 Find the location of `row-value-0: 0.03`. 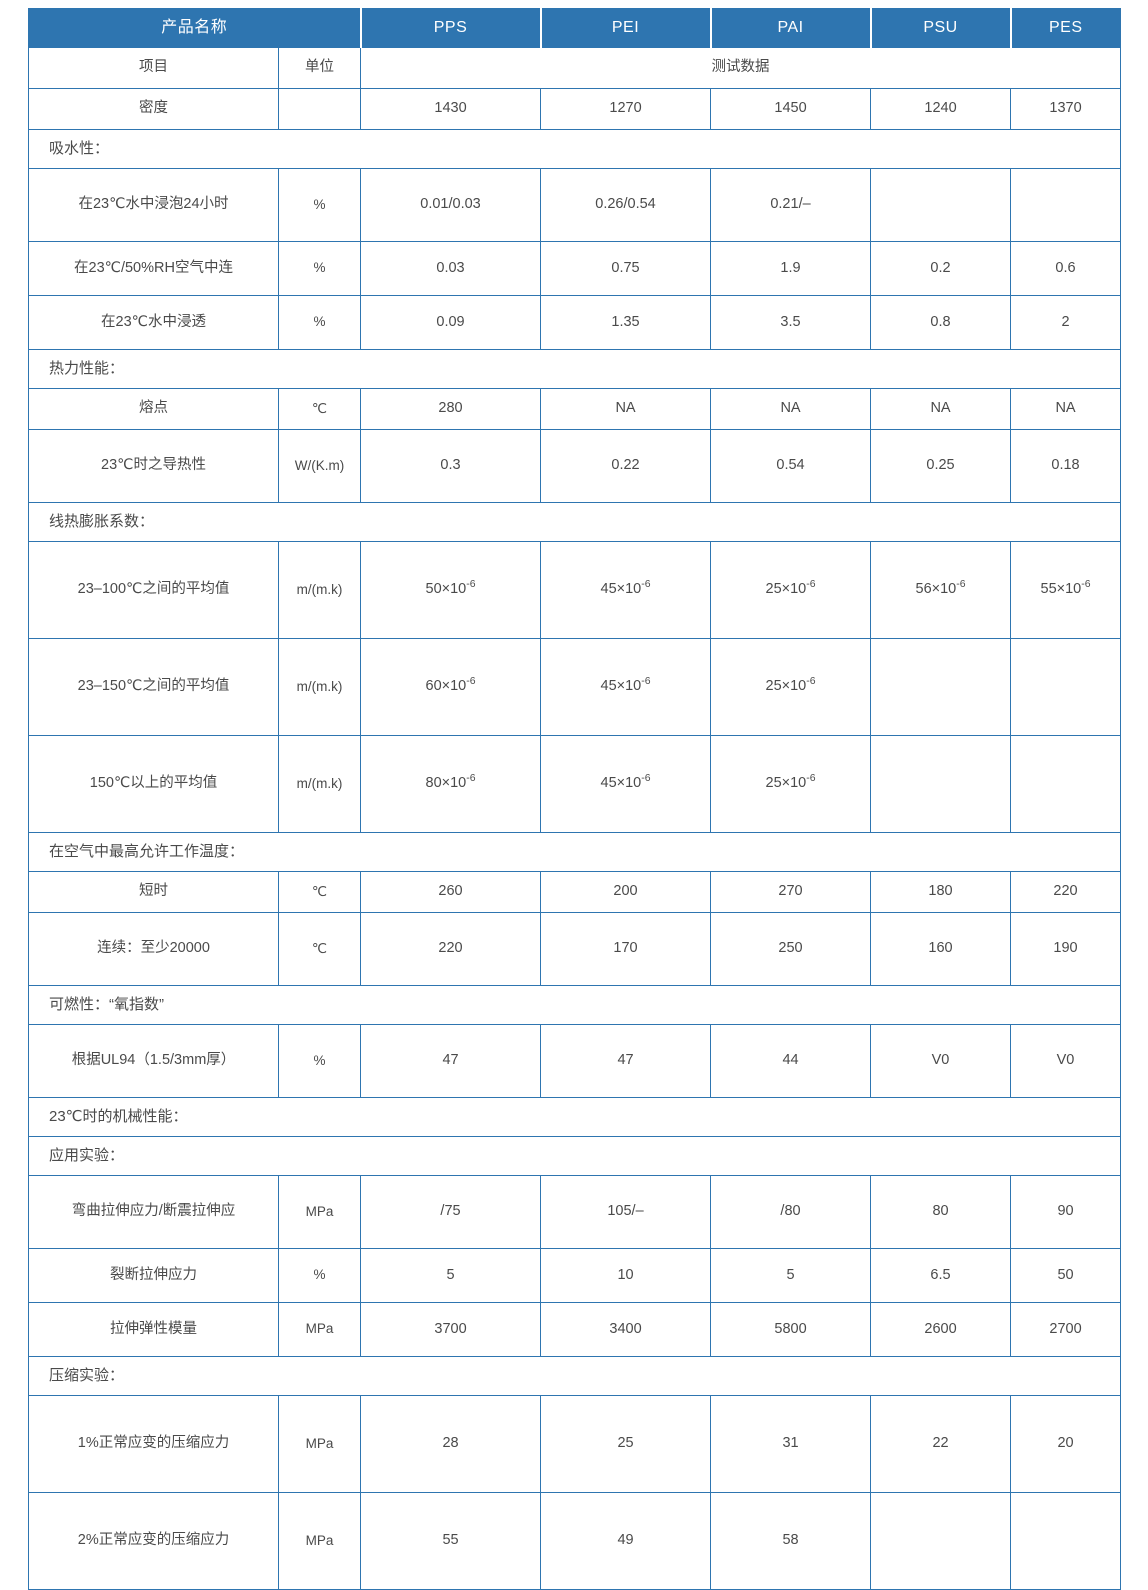

row-value-0: 0.03 is located at coordinates (451, 268).